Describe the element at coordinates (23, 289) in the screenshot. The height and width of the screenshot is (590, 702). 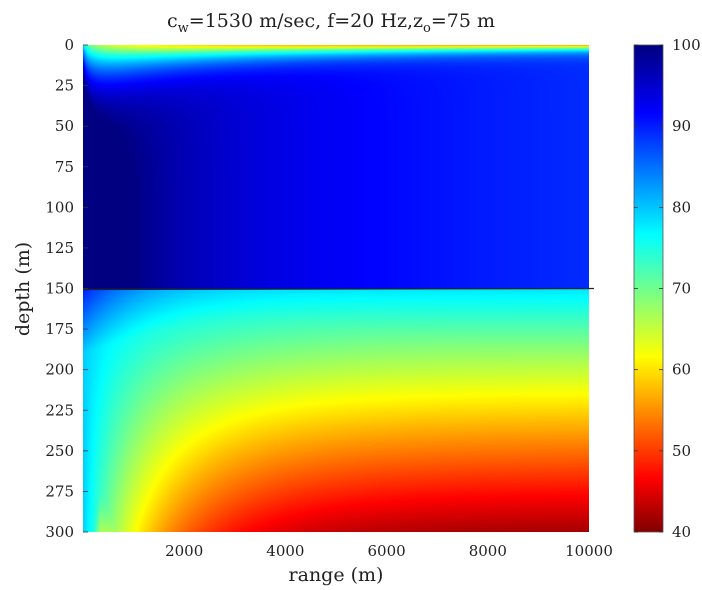
I see `y-axis-label: depth (m)` at that location.